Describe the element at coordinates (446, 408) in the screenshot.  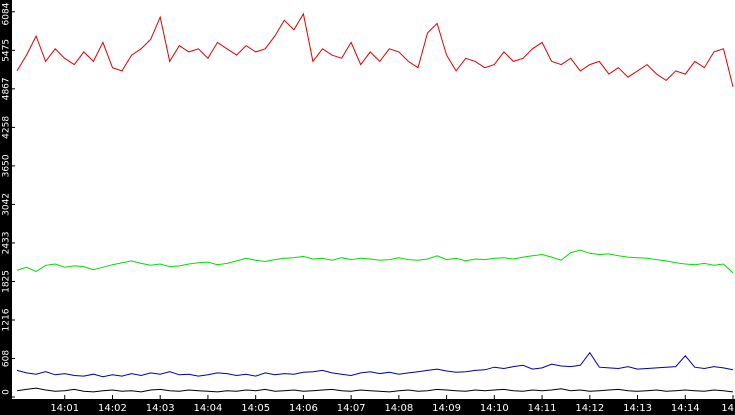
I see `x-tick-label: 14:09` at that location.